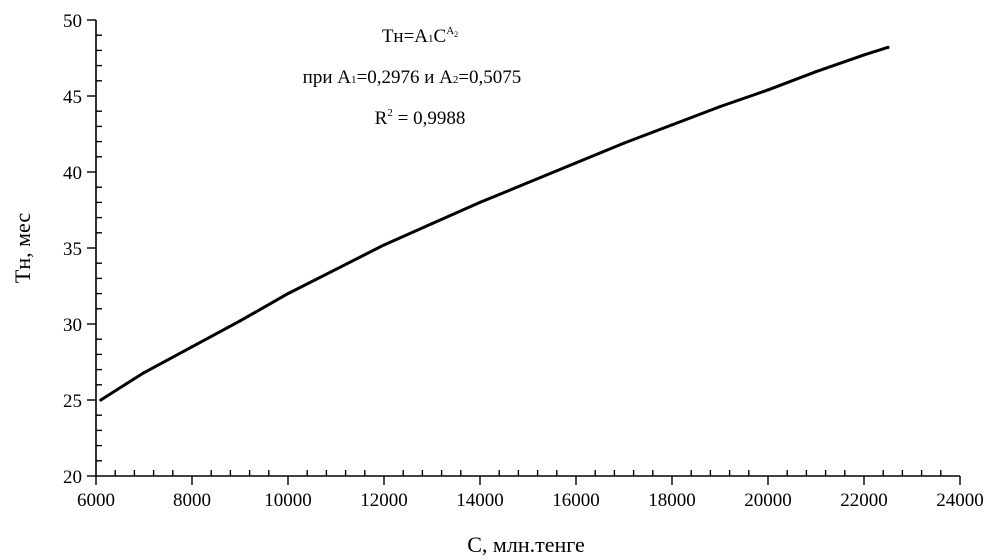 Image resolution: width=991 pixels, height=560 pixels. I want to click on y-axis-title: Тн, мес, so click(22, 248).